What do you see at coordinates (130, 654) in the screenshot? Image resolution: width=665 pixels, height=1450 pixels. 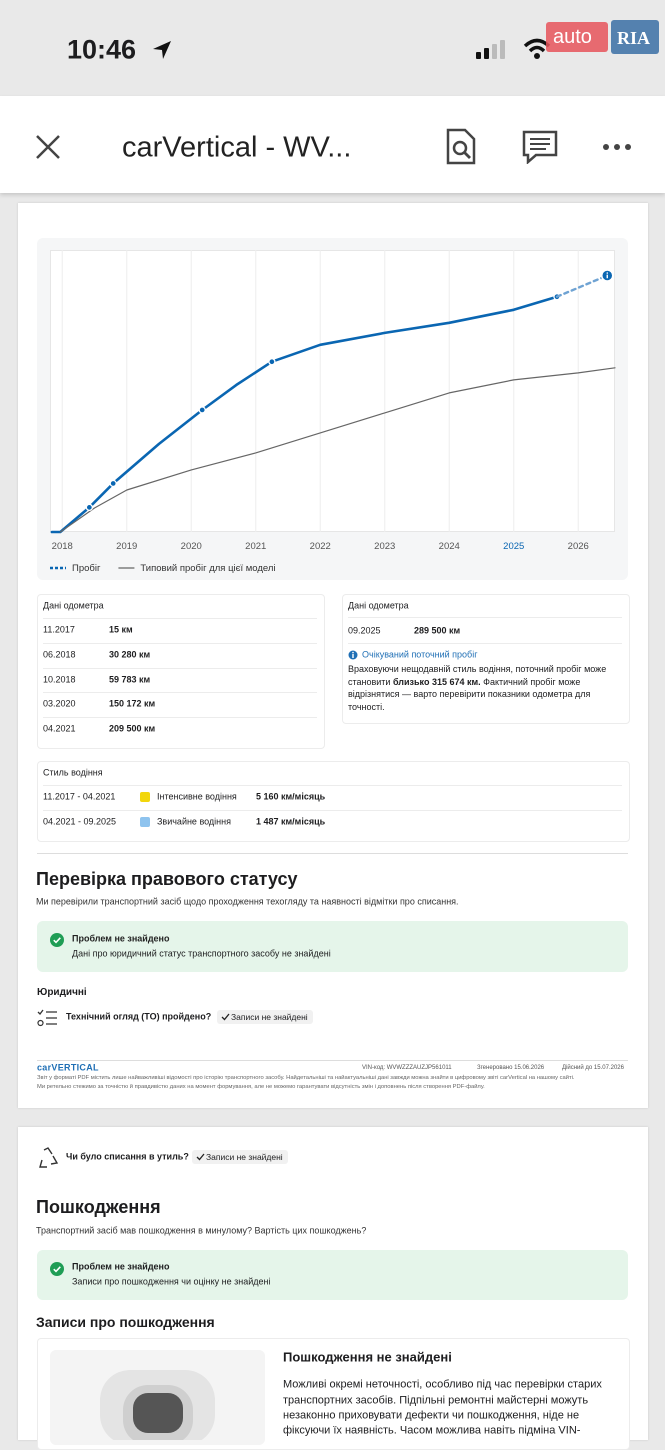 I see `odometer-km: 30 280 км` at bounding box center [130, 654].